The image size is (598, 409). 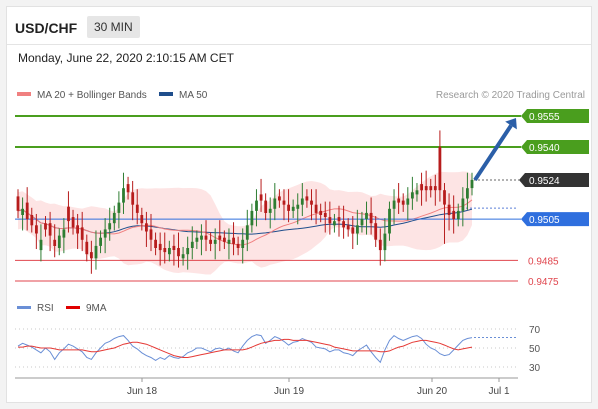 I want to click on forecast-arrow-shaft, so click(x=493, y=153).